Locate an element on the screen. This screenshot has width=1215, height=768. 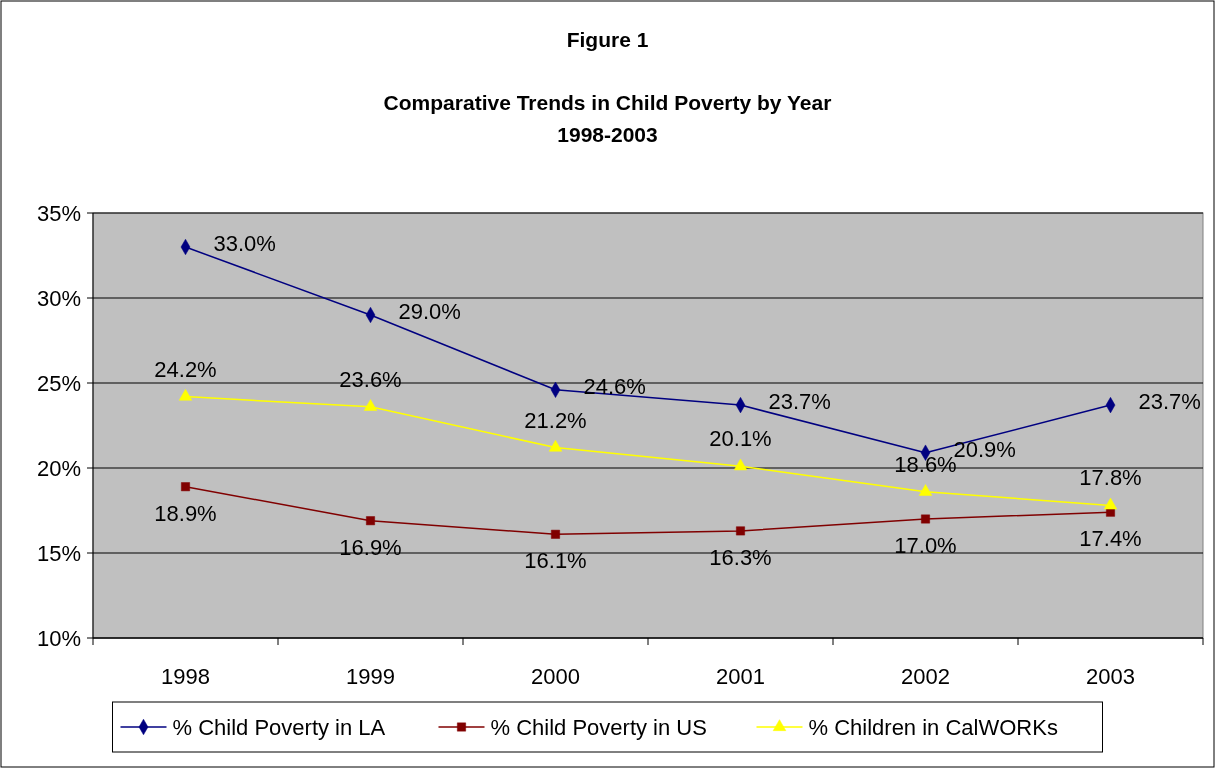
data-label: 16.9% is located at coordinates (370, 547).